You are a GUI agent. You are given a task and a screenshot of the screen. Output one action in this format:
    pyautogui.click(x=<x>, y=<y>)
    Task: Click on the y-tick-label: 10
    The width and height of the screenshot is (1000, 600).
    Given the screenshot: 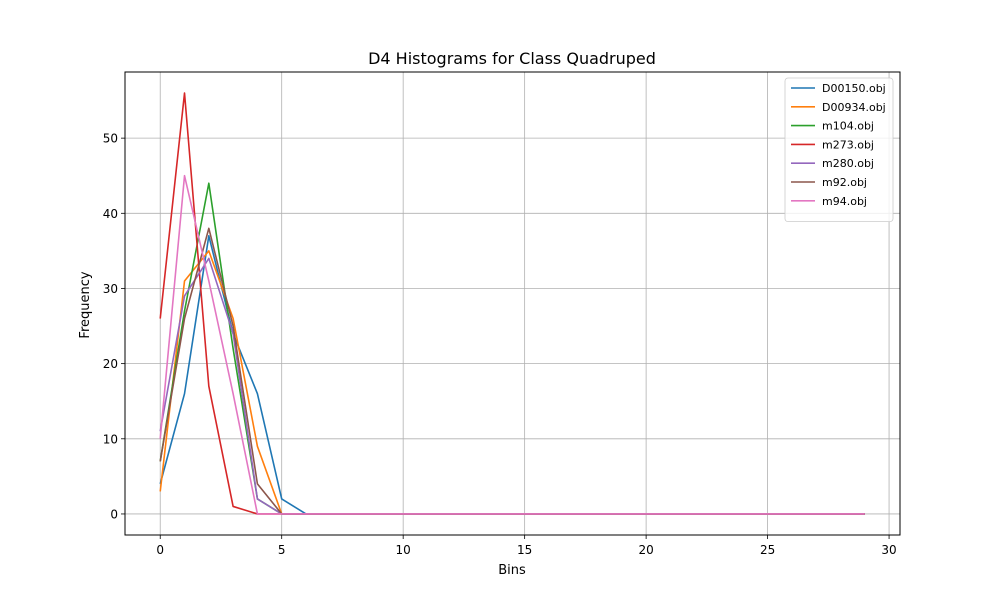 What is the action you would take?
    pyautogui.click(x=110, y=439)
    